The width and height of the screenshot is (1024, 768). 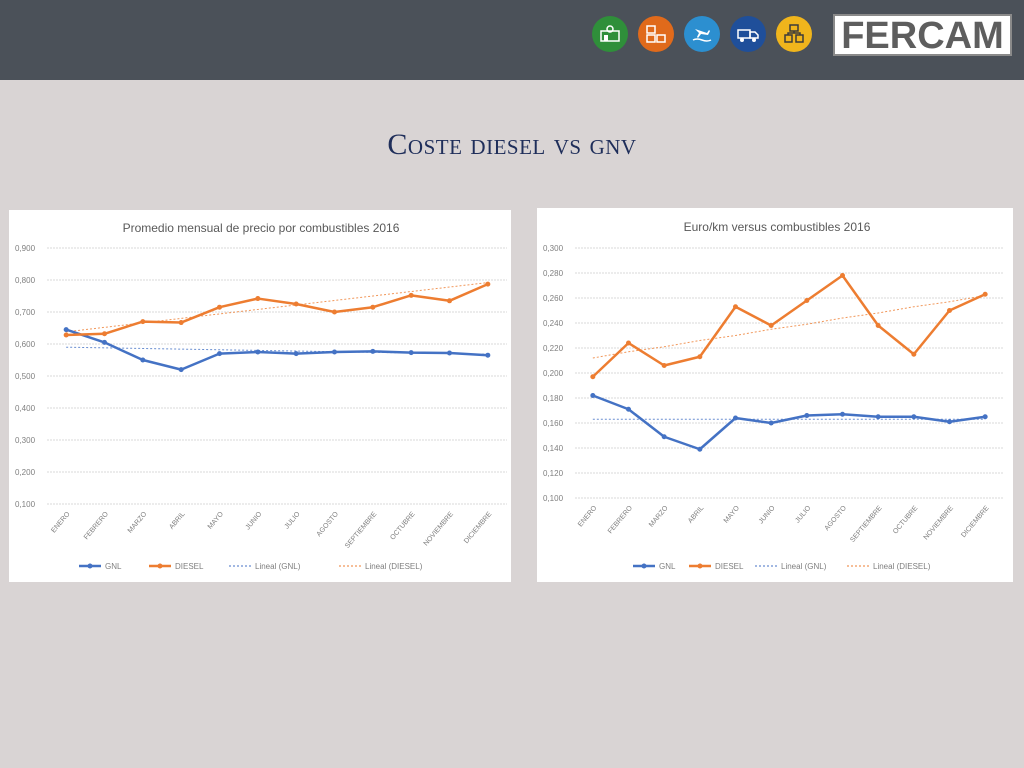 I want to click on warehouse-icon, so click(x=610, y=34).